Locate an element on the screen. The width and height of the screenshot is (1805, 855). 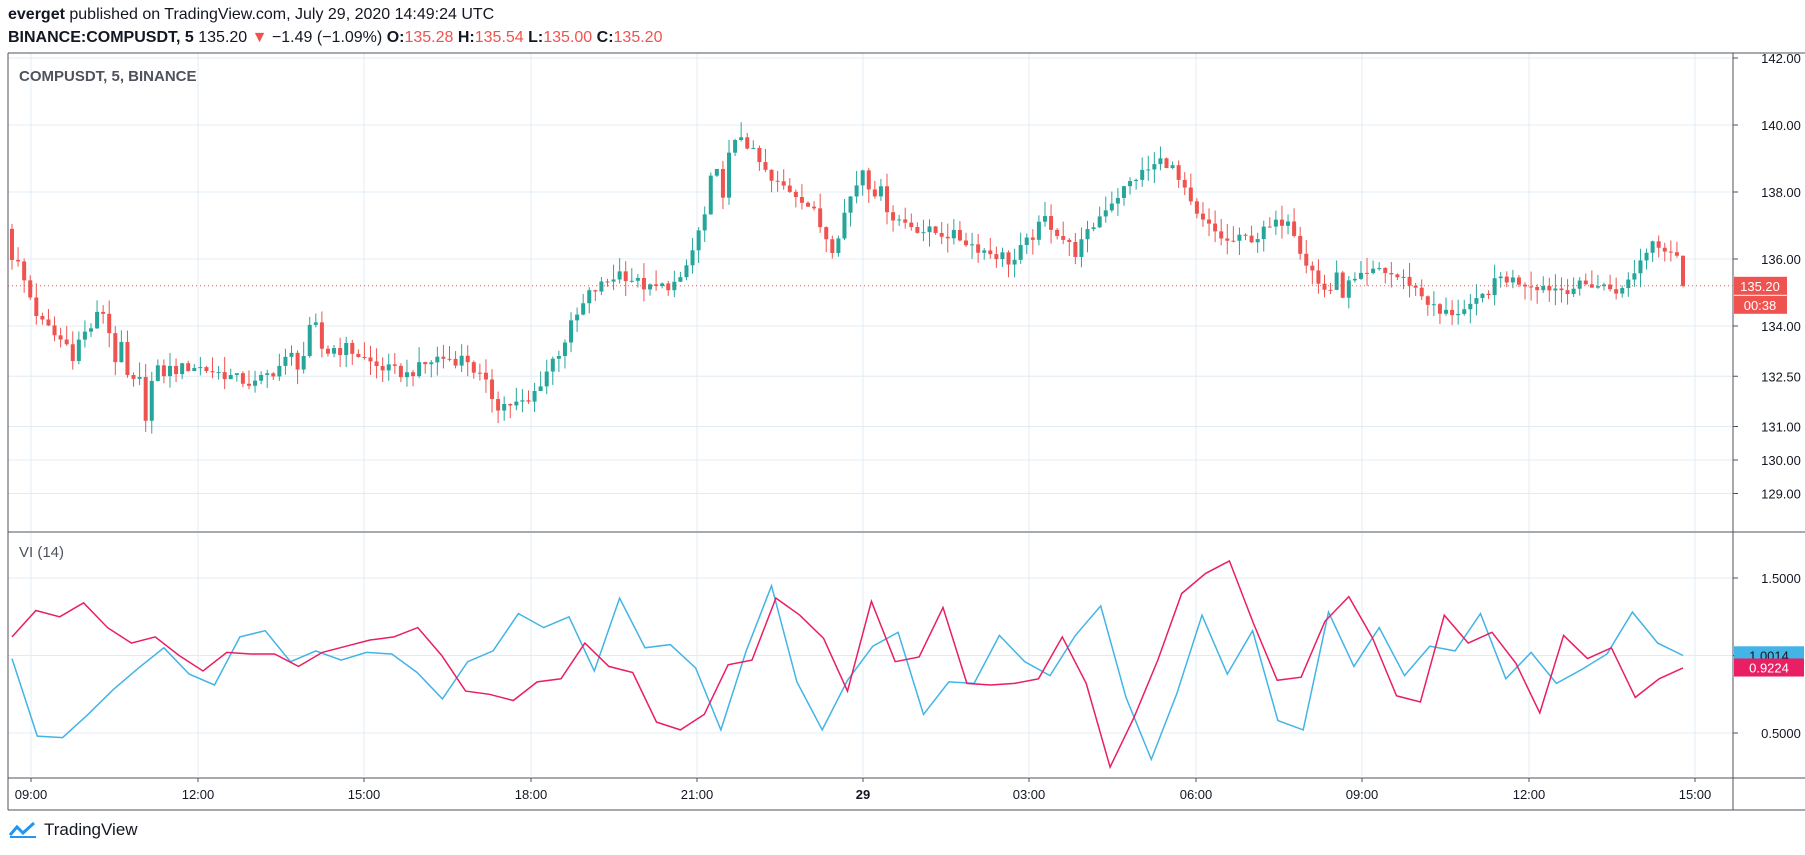
vi-minus-badge is located at coordinates (1769, 667).